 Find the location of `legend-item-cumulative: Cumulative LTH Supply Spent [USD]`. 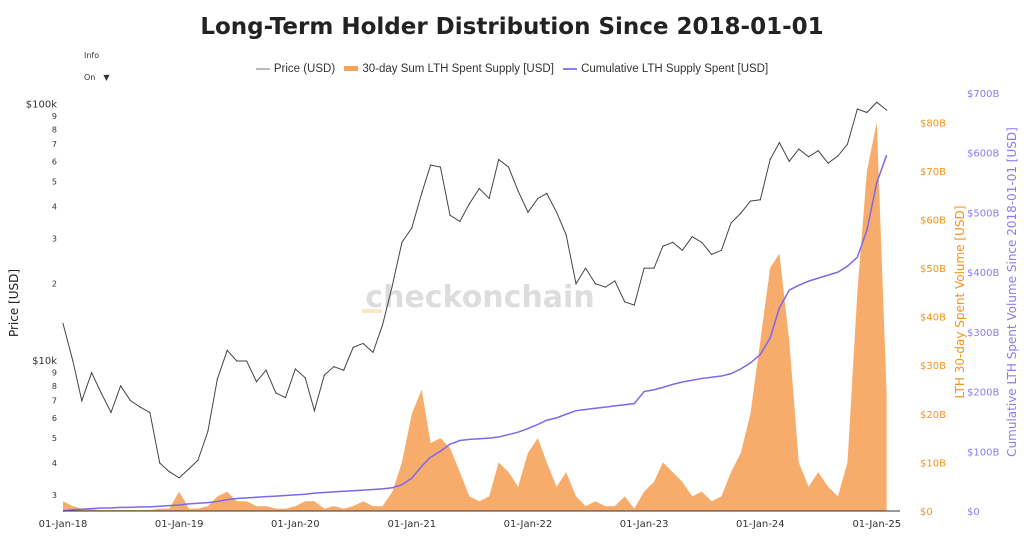

legend-item-cumulative: Cumulative LTH Supply Spent [USD] is located at coordinates (665, 69).